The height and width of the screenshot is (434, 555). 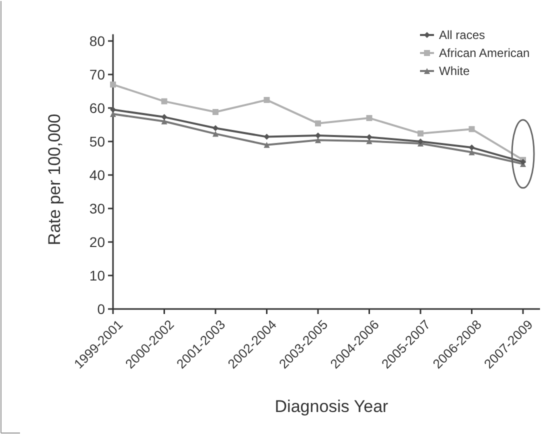 What do you see at coordinates (484, 53) in the screenshot?
I see `legend-label: African American` at bounding box center [484, 53].